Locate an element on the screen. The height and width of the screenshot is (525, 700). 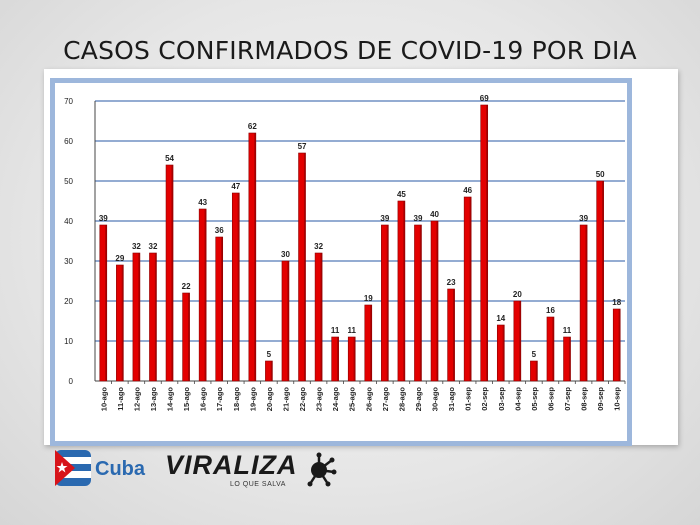
x-tick-label: 25-ago is located at coordinates (352, 399).